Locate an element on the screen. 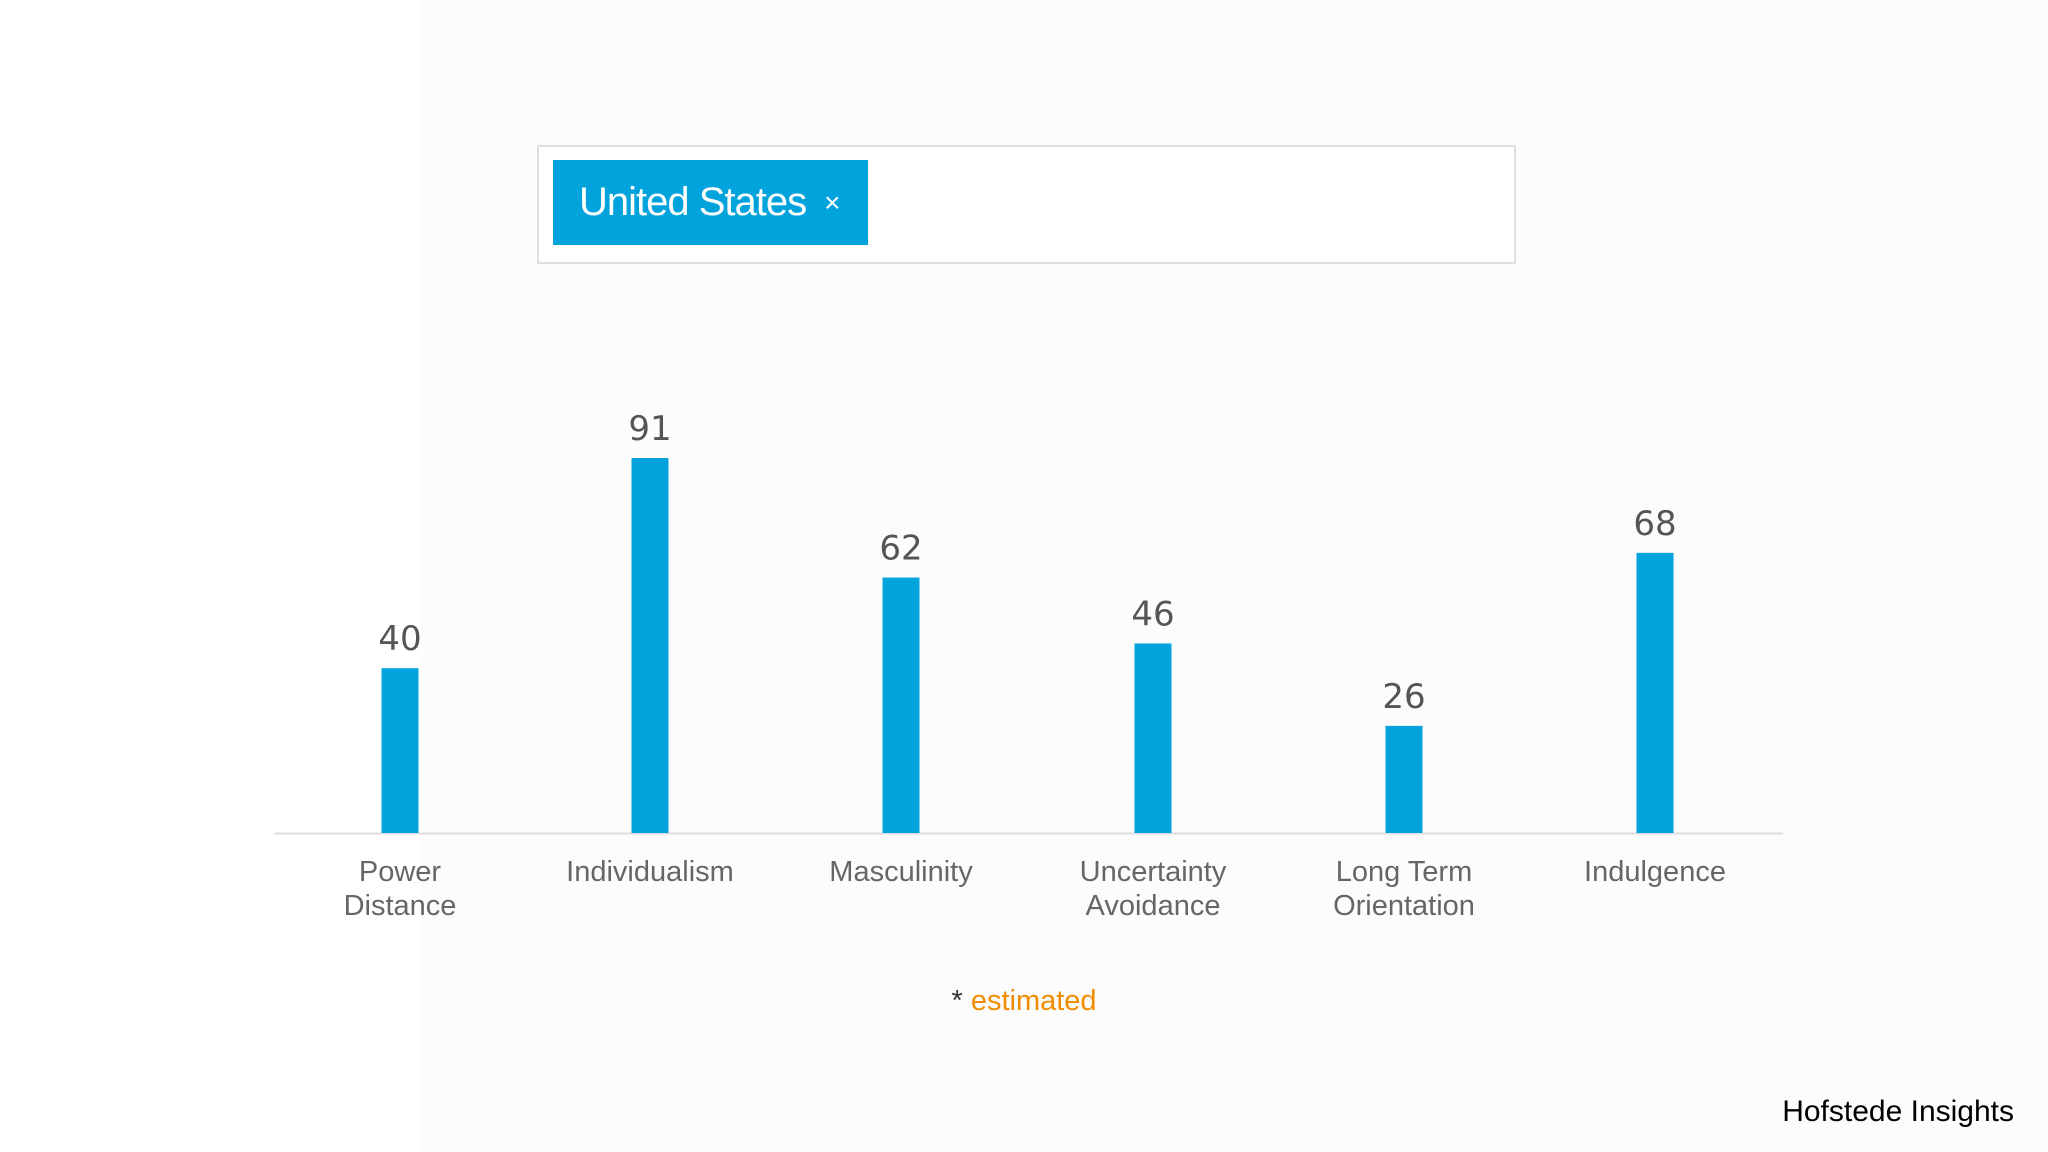 This screenshot has width=2048, height=1152. category-label: Power Distance is located at coordinates (400, 889).